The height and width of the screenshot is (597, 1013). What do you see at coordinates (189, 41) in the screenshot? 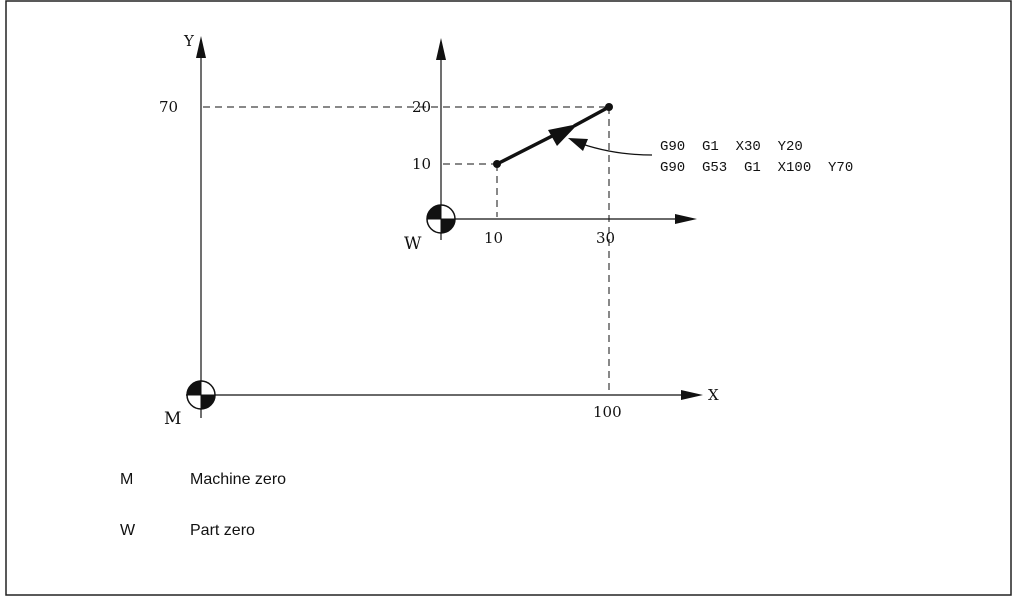
I see `machine-y-label: Y` at bounding box center [189, 41].